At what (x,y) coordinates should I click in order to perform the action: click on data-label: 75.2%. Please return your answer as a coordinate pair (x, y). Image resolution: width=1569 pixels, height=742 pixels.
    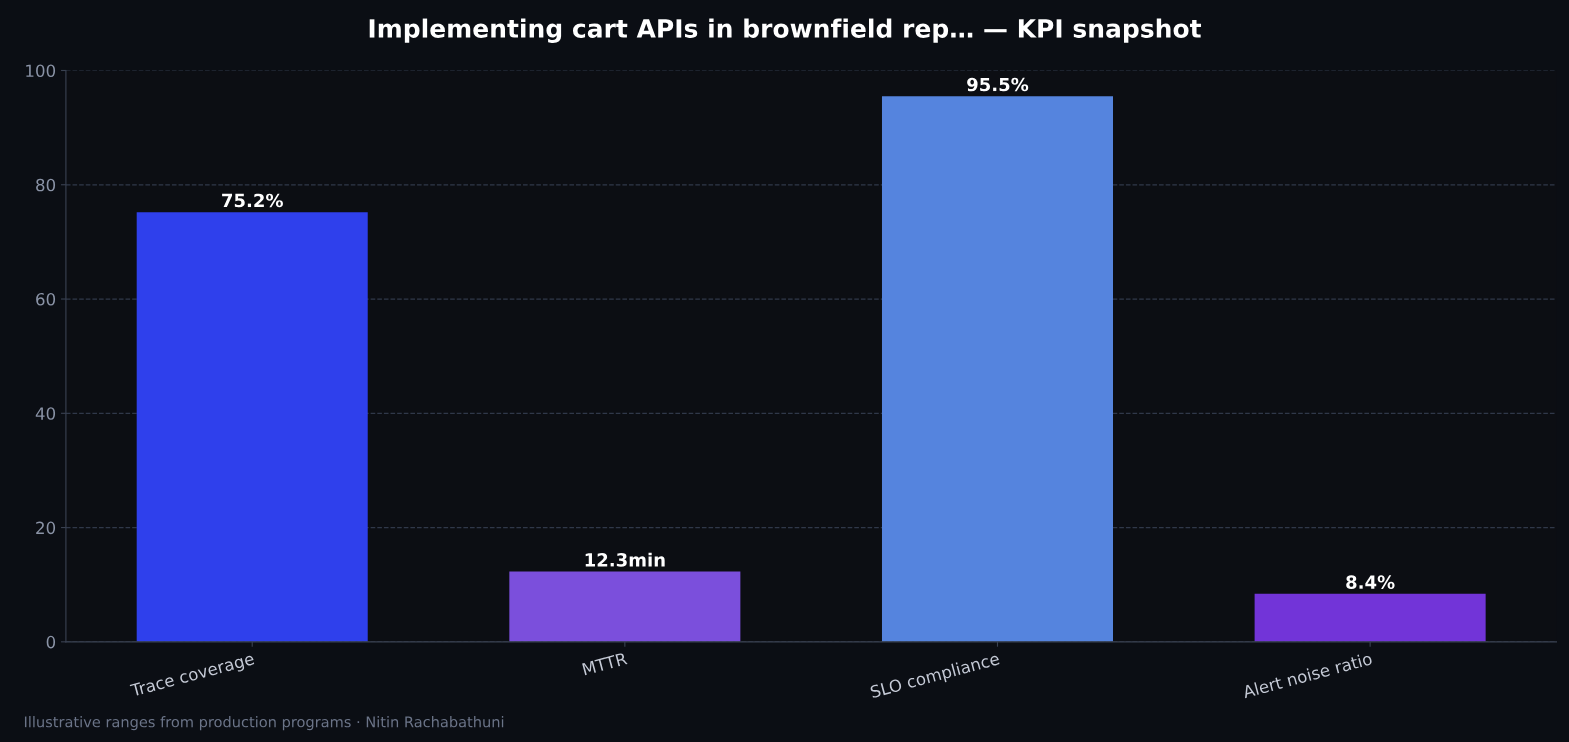
    Looking at the image, I should click on (252, 200).